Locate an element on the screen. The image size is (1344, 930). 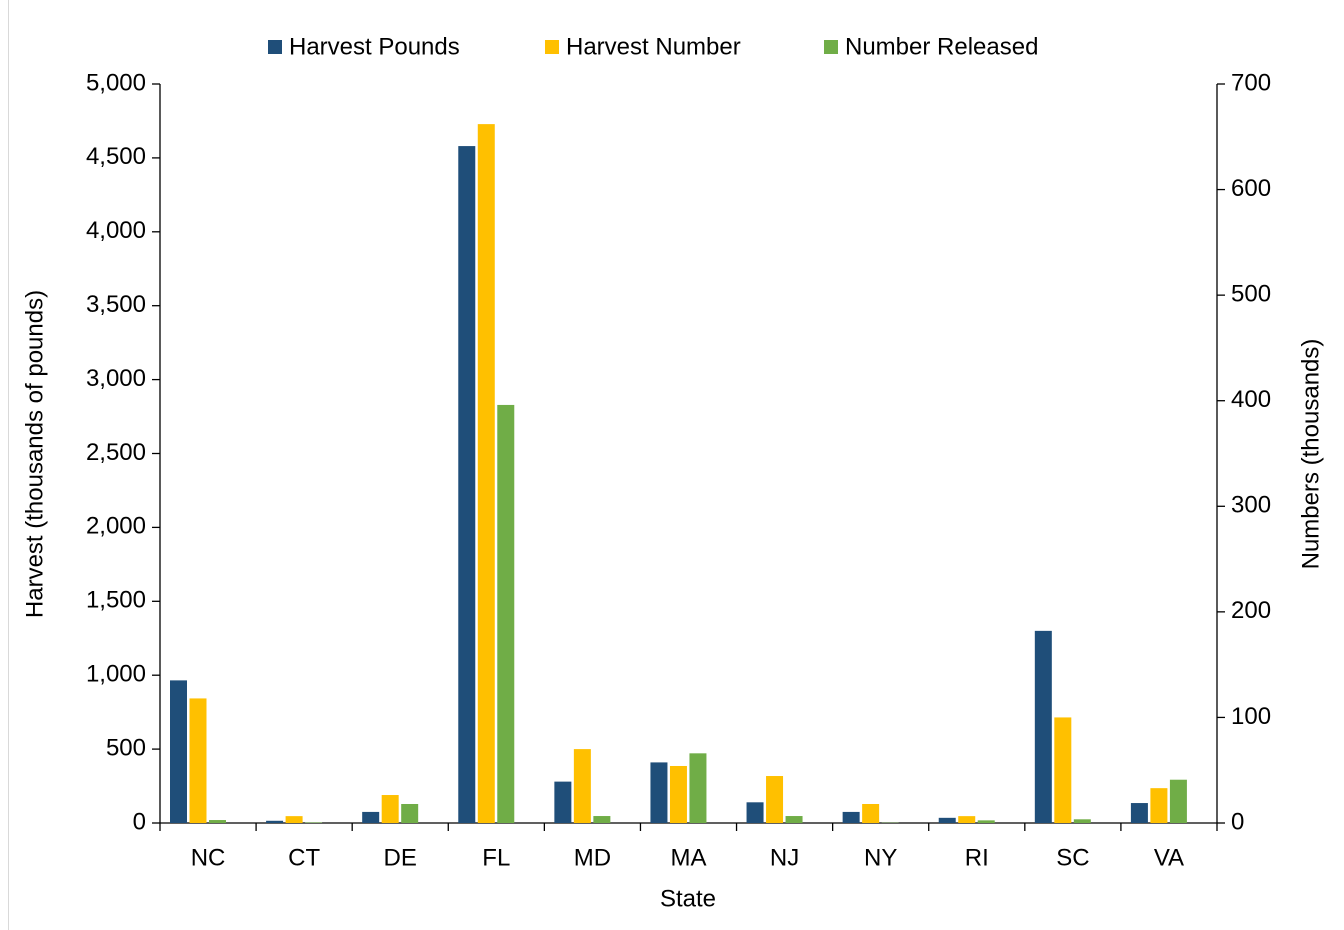
y2-axis-title: Numbers (thousands) is located at coordinates (1310, 454).